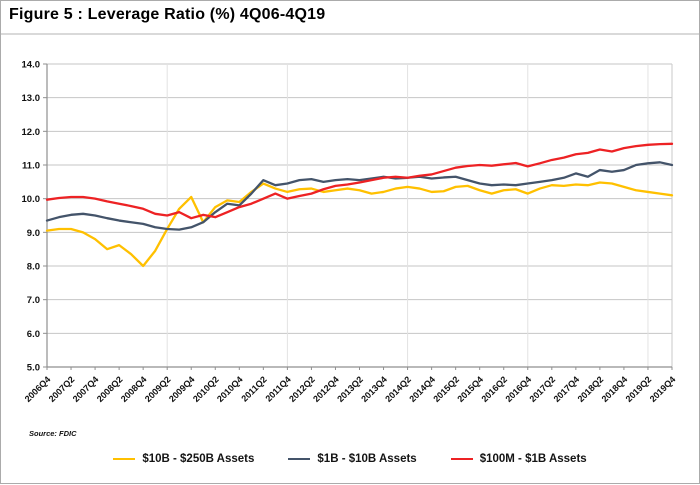 This screenshot has height=485, width=700. I want to click on y-axis-tick-label: 9.0, so click(33, 233).